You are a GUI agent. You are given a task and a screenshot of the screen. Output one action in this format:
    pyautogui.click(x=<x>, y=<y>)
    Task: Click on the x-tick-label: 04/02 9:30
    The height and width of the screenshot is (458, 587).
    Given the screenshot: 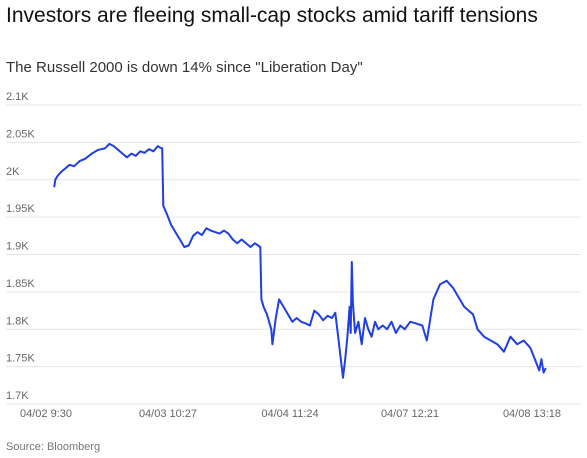 What is the action you would take?
    pyautogui.click(x=46, y=414)
    